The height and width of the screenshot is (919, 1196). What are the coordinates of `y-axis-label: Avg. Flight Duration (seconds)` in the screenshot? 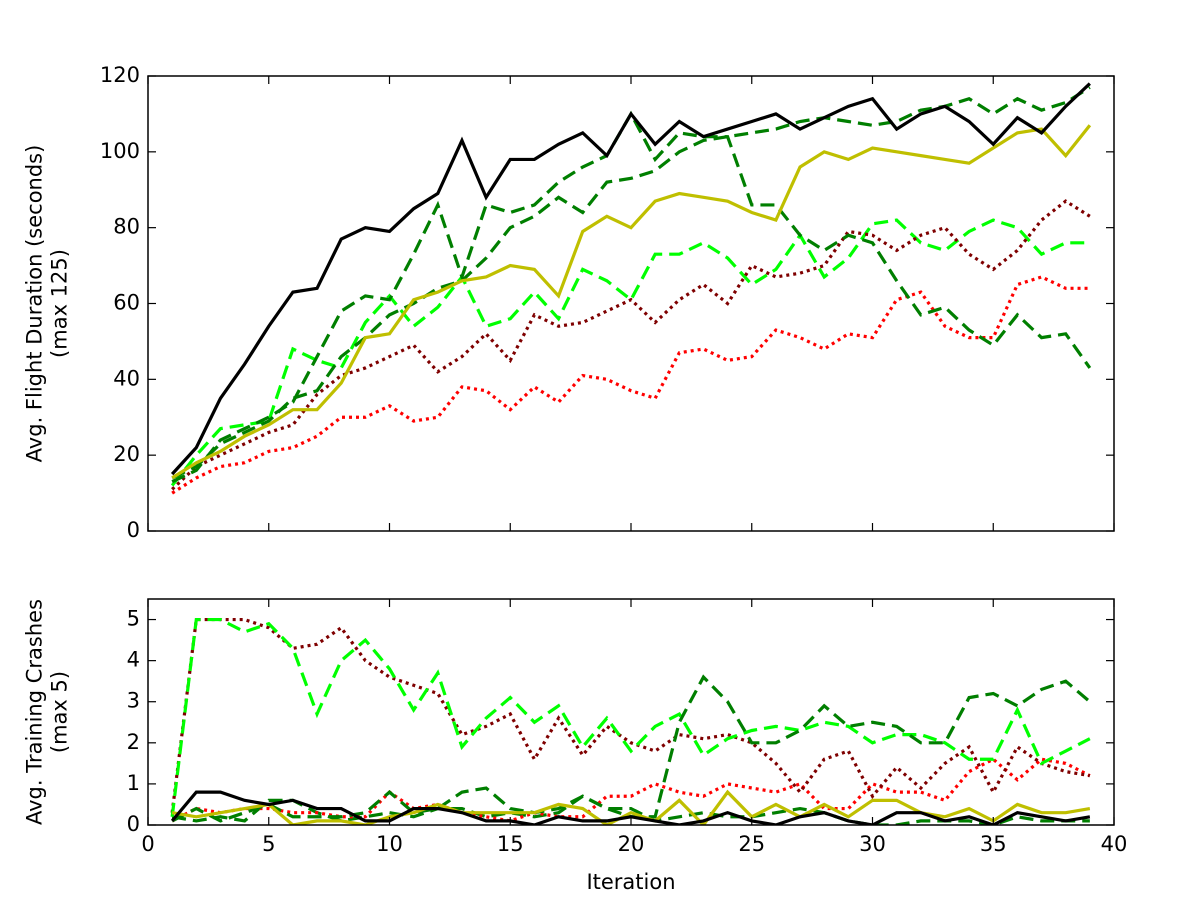 It's located at (35, 304).